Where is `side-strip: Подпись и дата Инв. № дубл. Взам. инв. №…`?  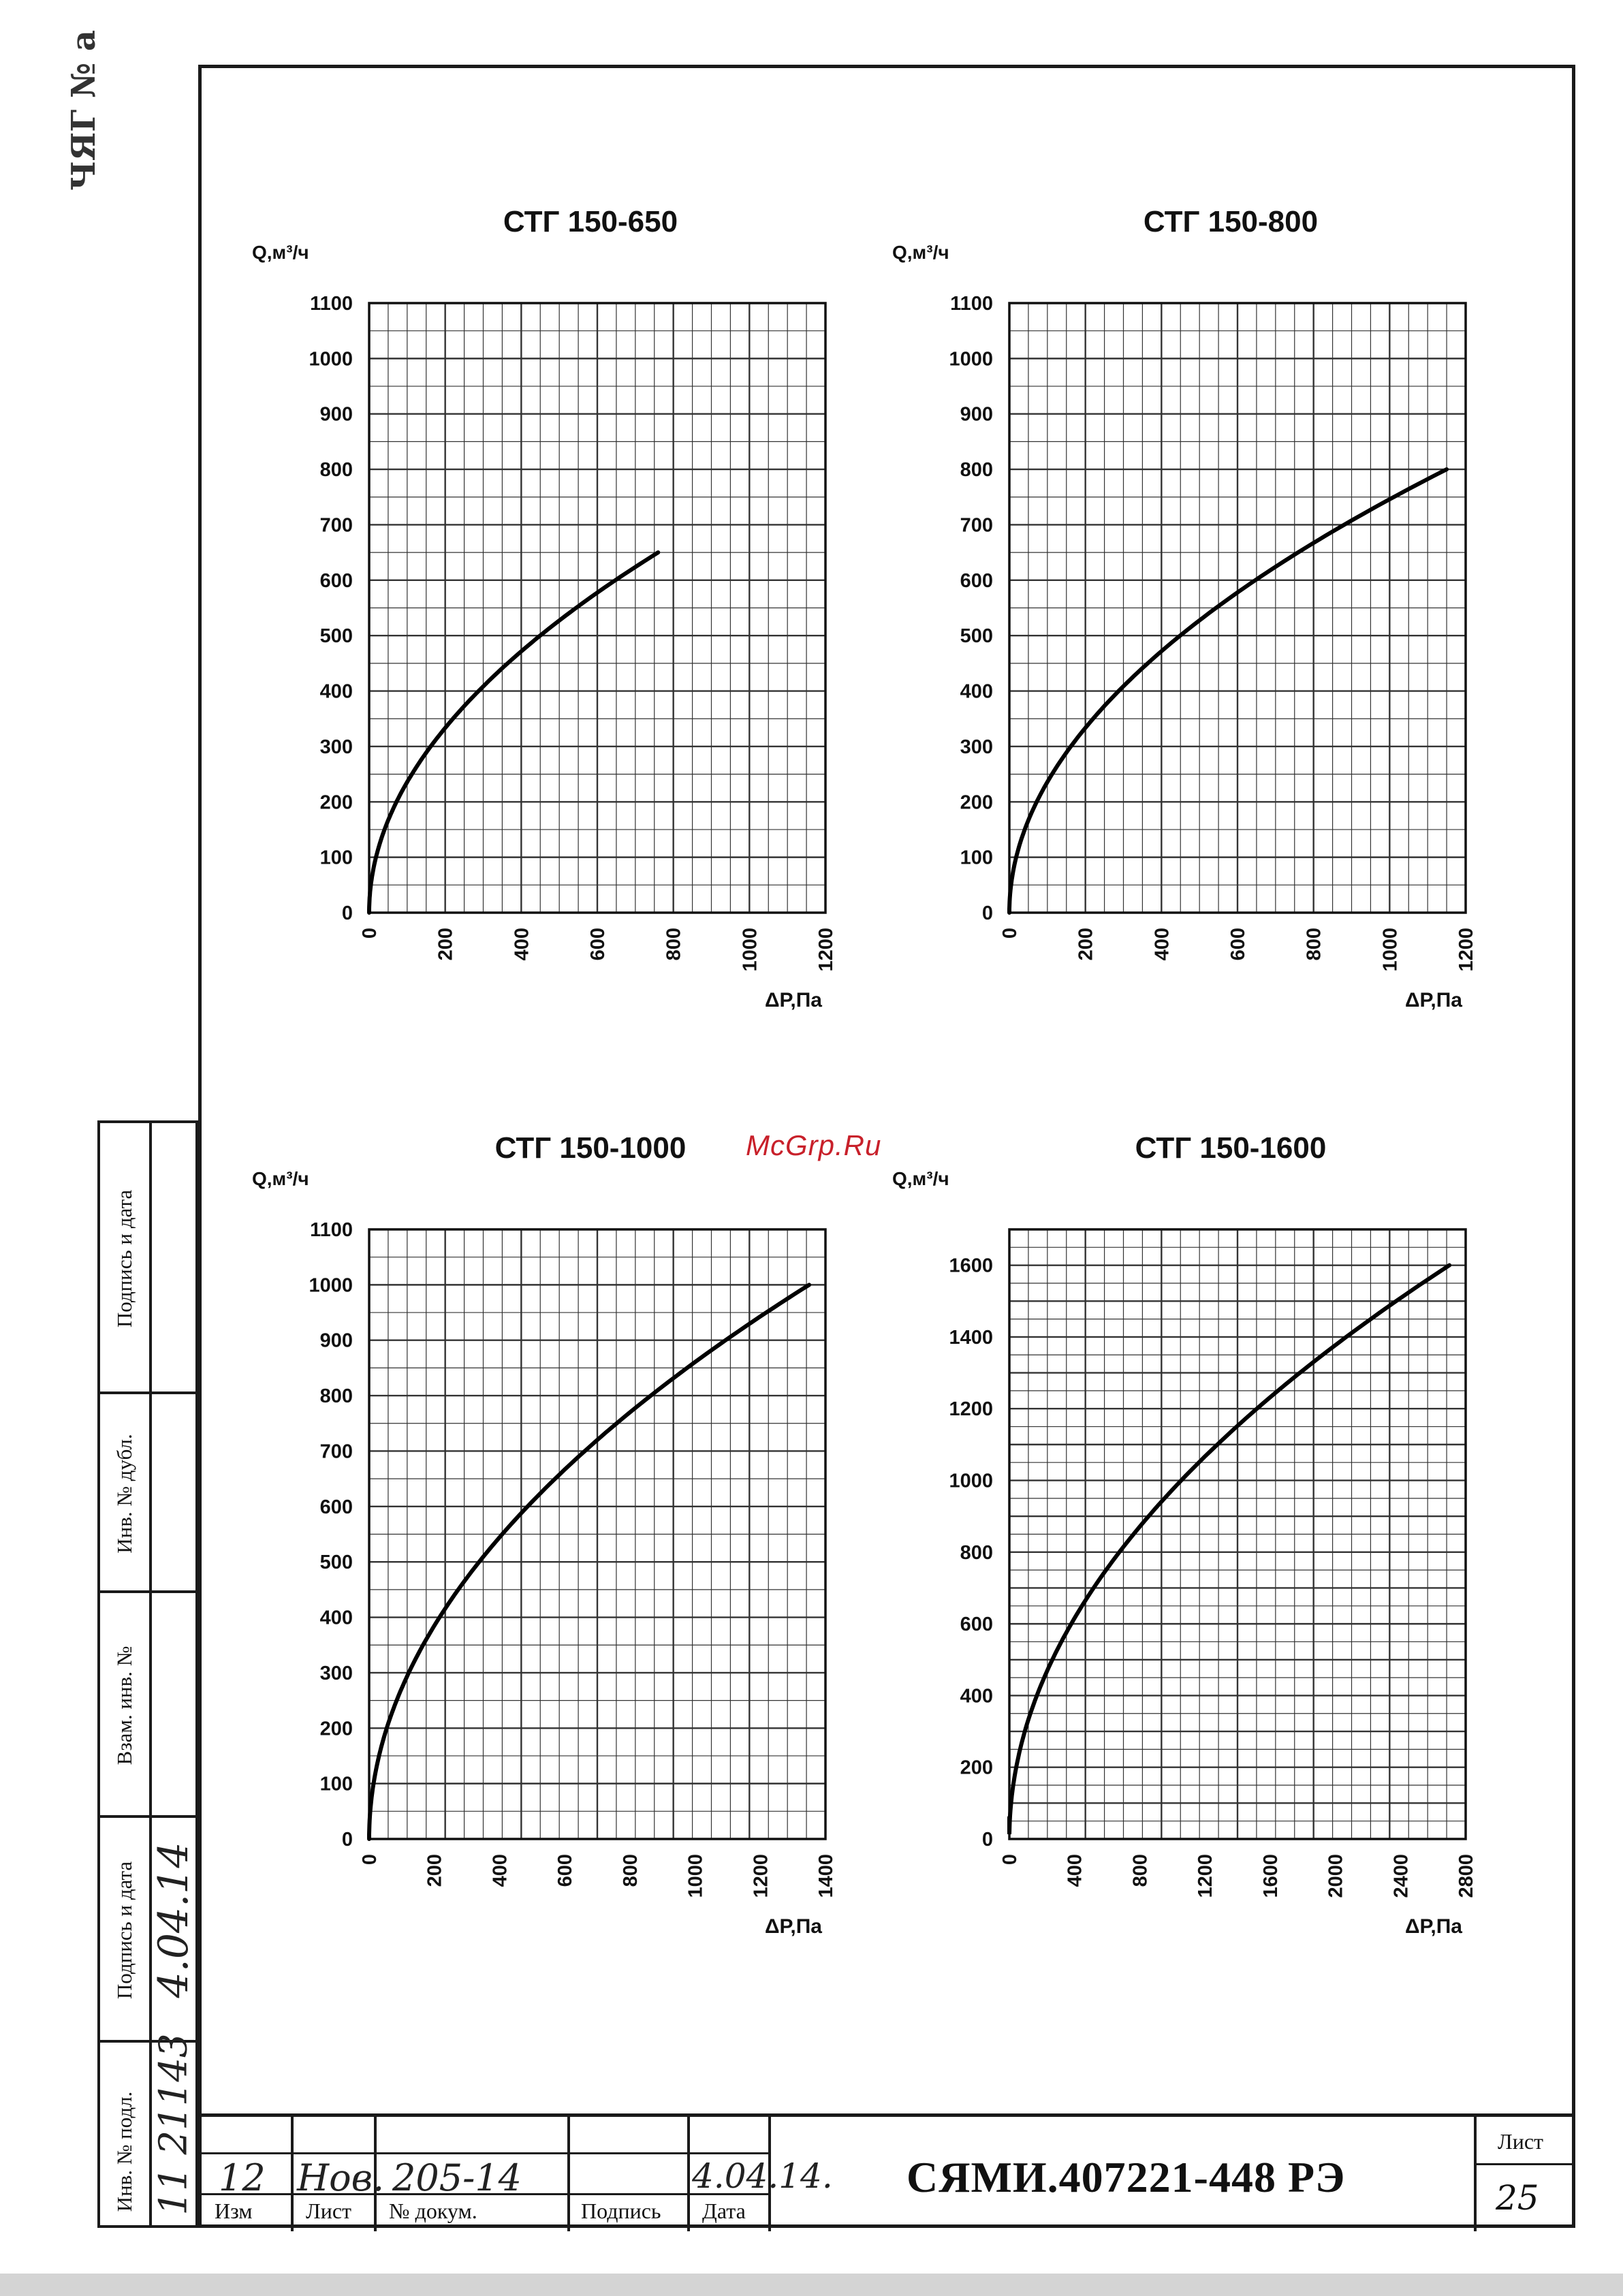 side-strip: Подпись и дата Инв. № дубл. Взам. инв. №… is located at coordinates (147, 1674).